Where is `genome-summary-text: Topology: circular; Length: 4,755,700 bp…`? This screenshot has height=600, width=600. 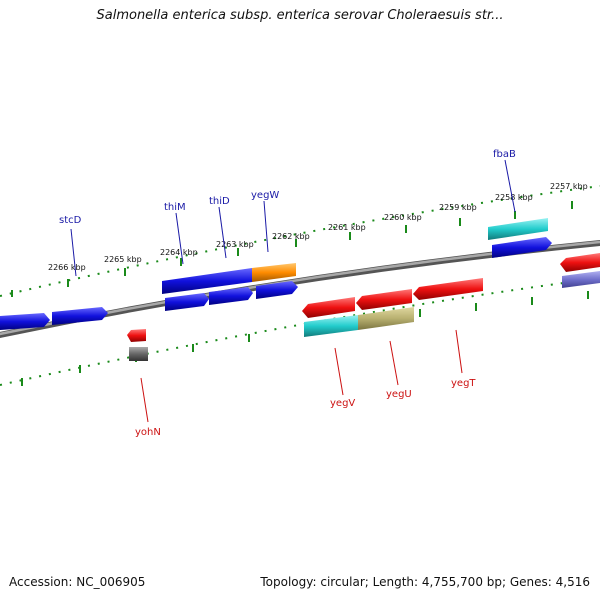
genome-summary-text: Topology: circular; Length: 4,755,700 bp… is located at coordinates (425, 582).